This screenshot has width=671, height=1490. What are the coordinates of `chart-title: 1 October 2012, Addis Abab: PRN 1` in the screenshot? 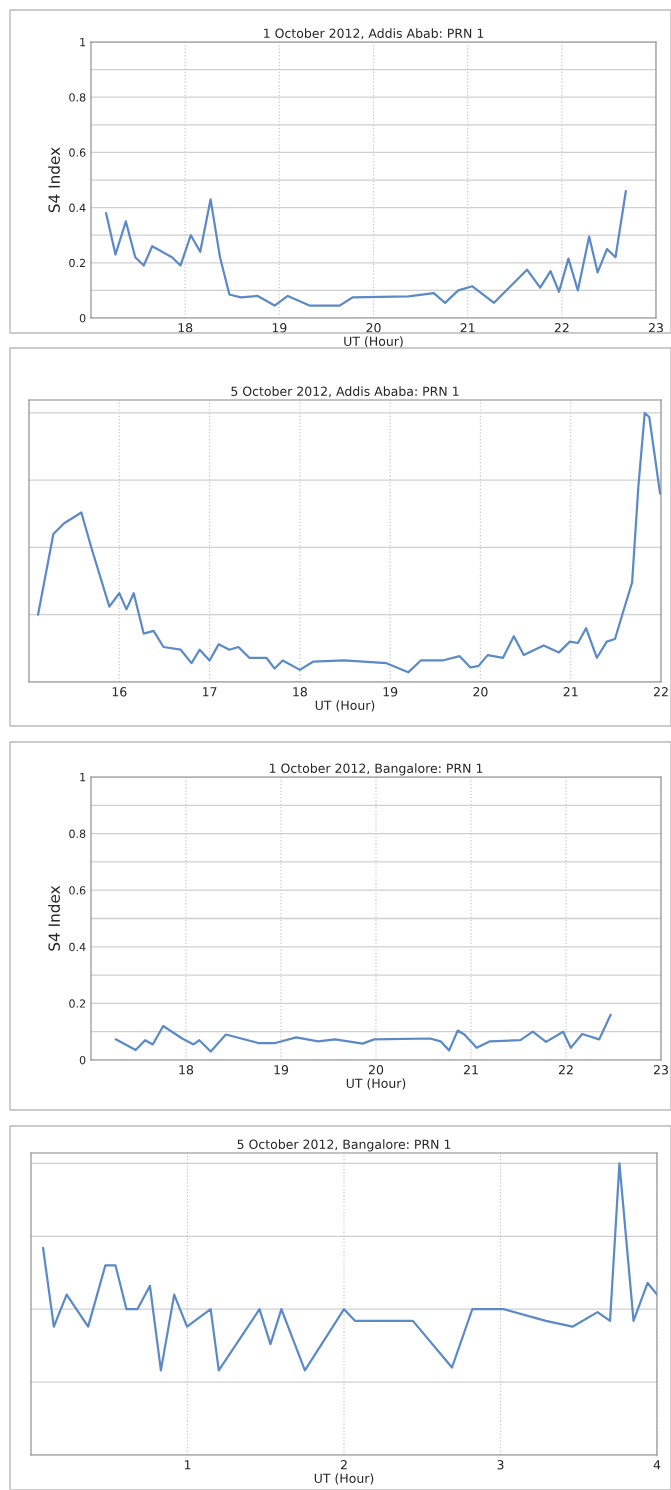 It's located at (374, 34).